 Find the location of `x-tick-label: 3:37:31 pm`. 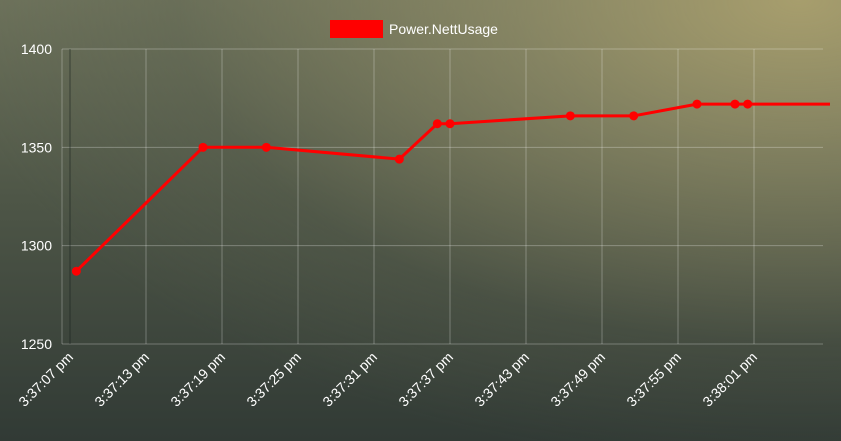

x-tick-label: 3:37:31 pm is located at coordinates (349, 379).